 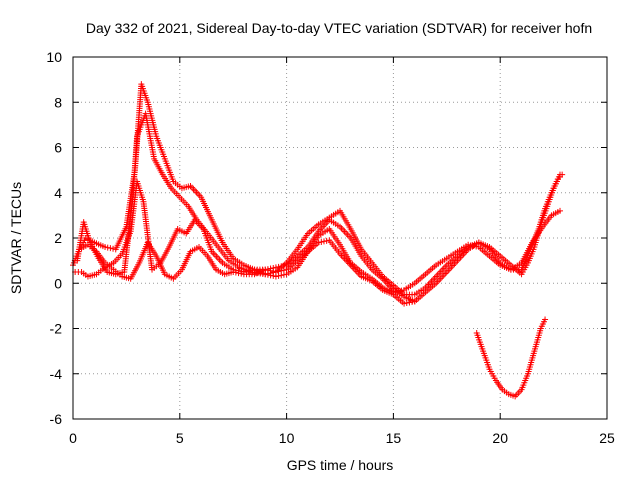 What do you see at coordinates (56, 419) in the screenshot?
I see `y-tick-label: -6` at bounding box center [56, 419].